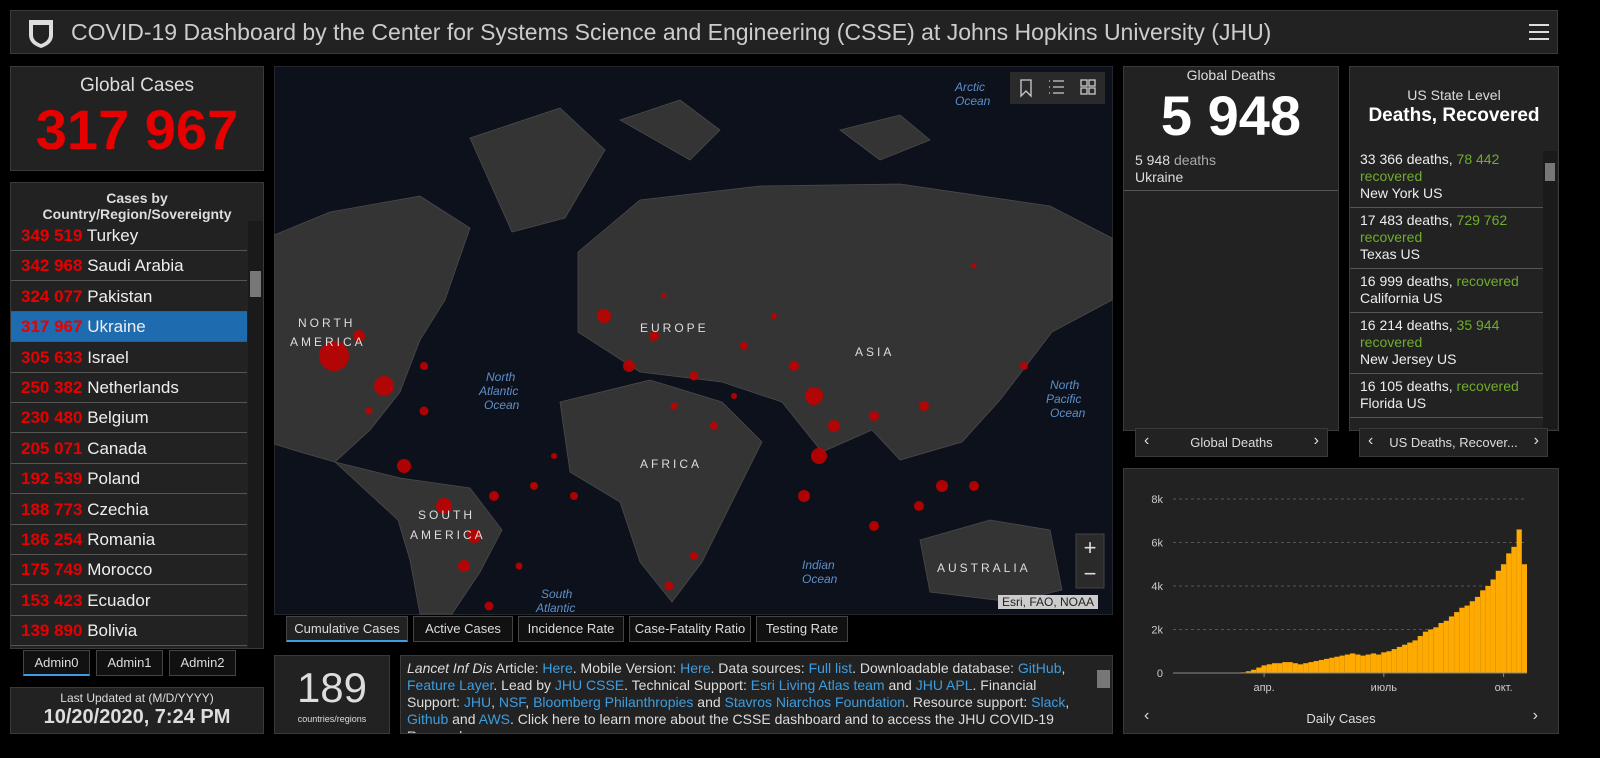 The width and height of the screenshot is (1600, 758). What do you see at coordinates (944, 685) in the screenshot?
I see `link: JHU APL` at bounding box center [944, 685].